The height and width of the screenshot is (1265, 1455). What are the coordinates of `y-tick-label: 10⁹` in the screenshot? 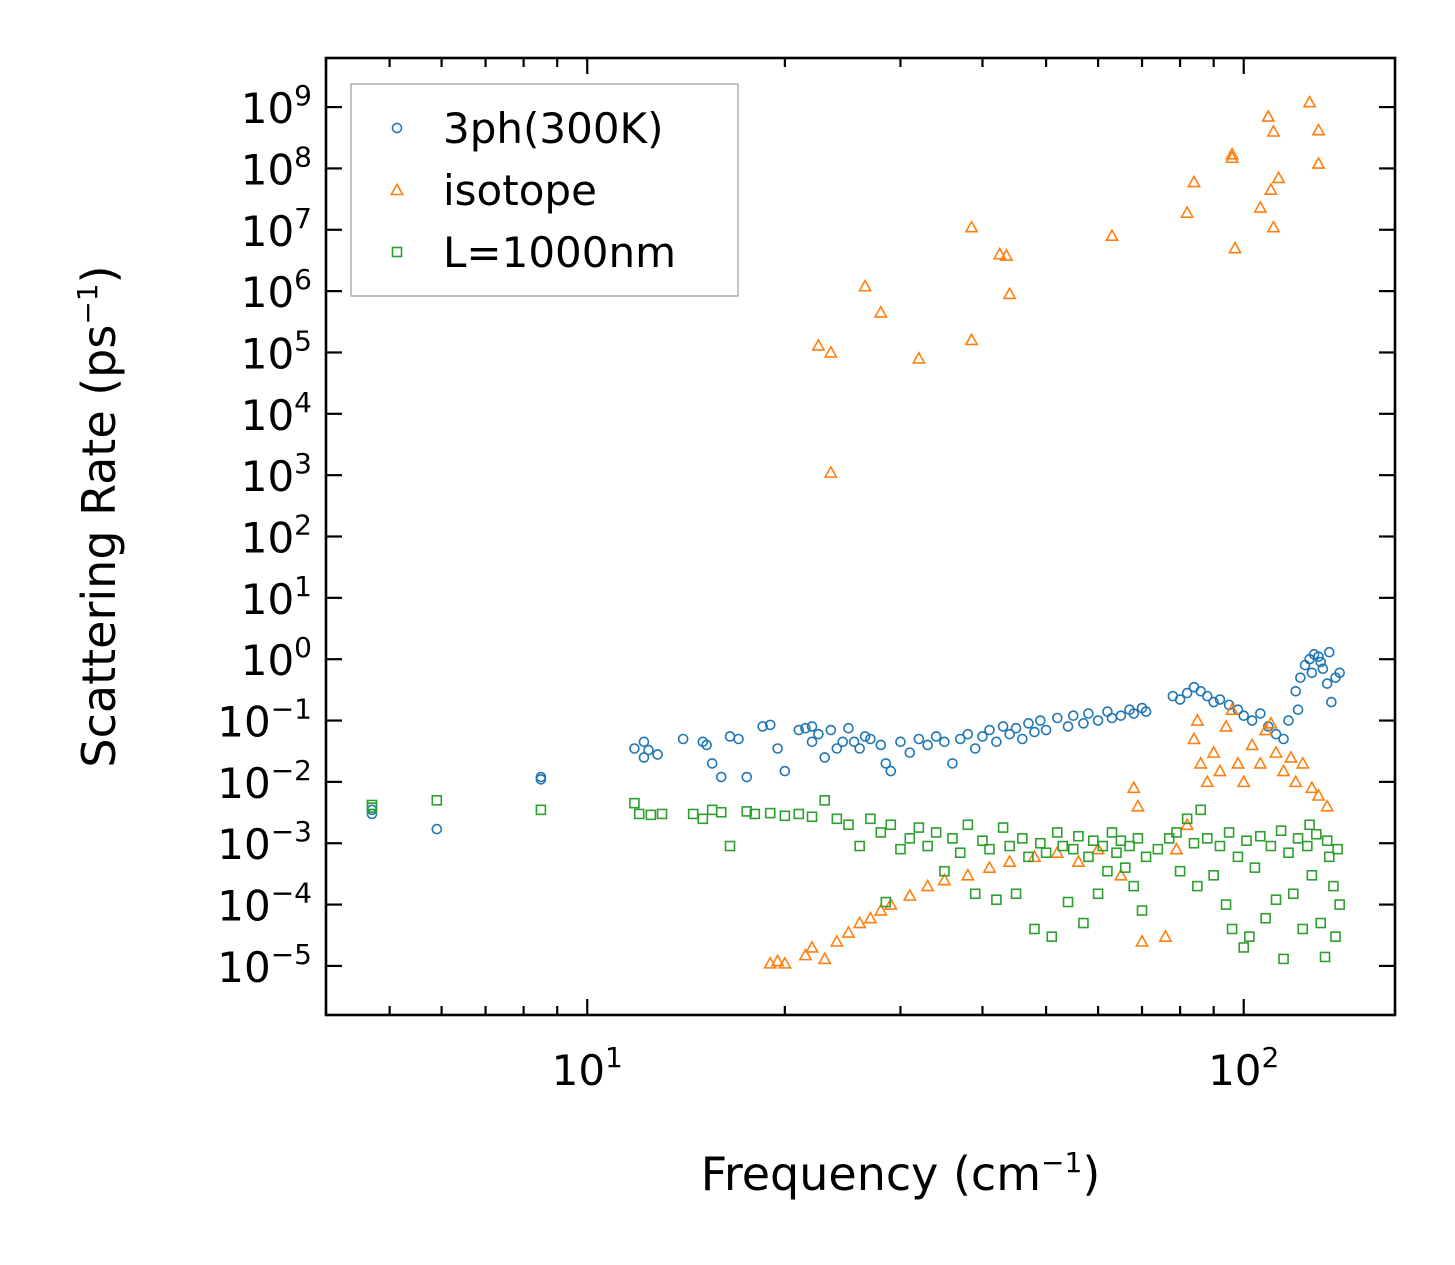 It's located at (276, 106).